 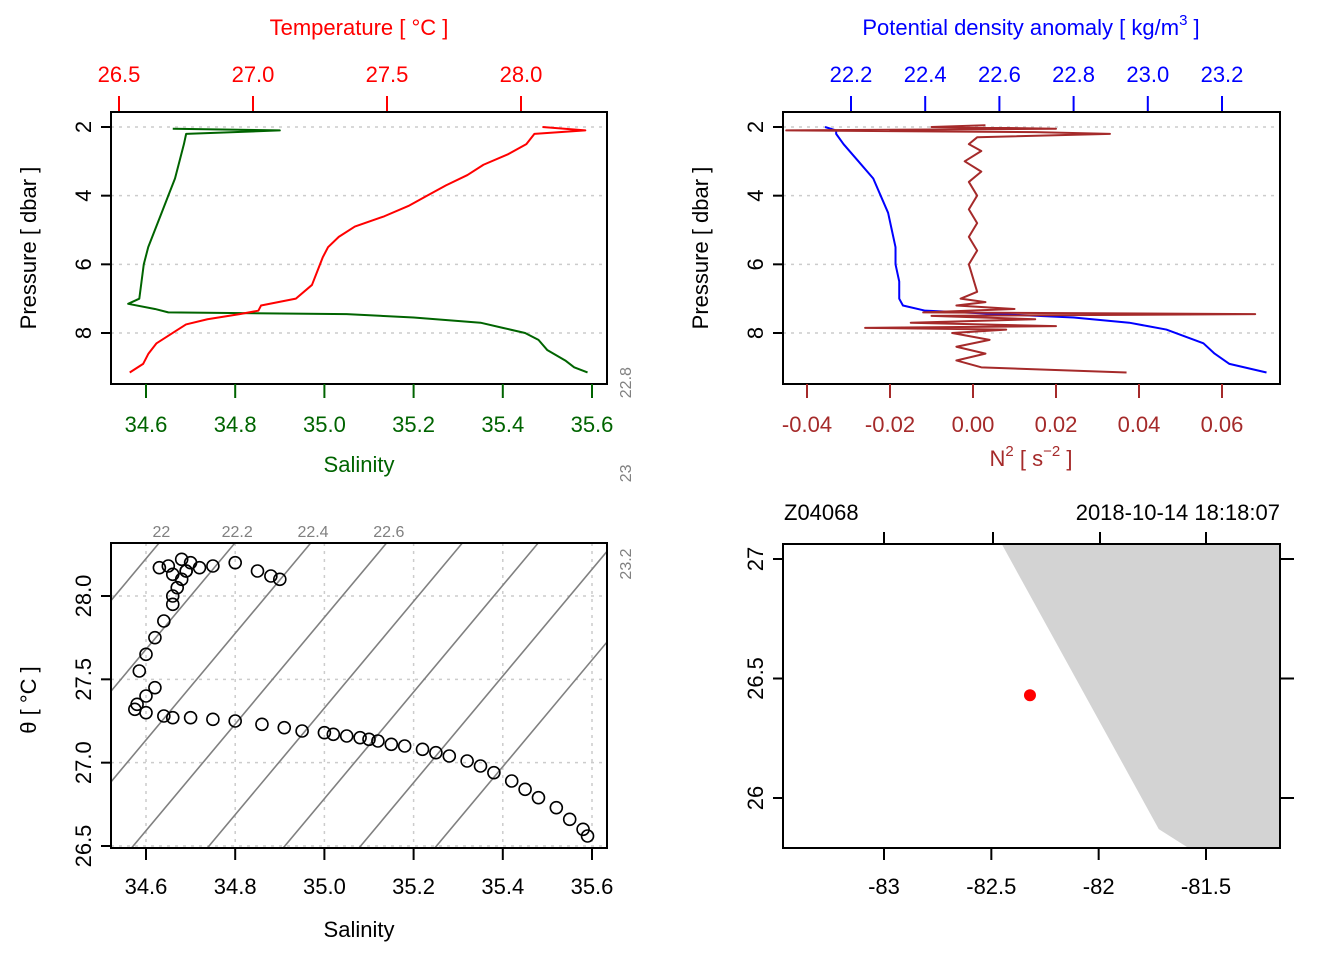 I want to click on y-tick-label: 28.0, so click(x=83, y=596).